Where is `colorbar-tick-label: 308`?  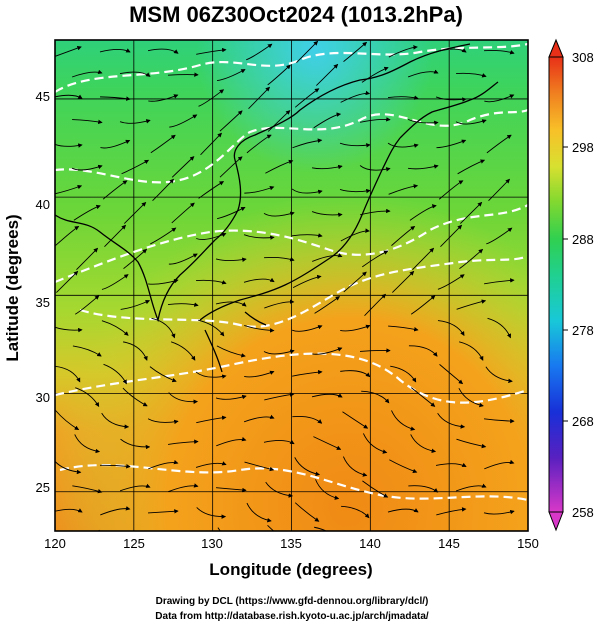
colorbar-tick-label: 308 is located at coordinates (583, 57).